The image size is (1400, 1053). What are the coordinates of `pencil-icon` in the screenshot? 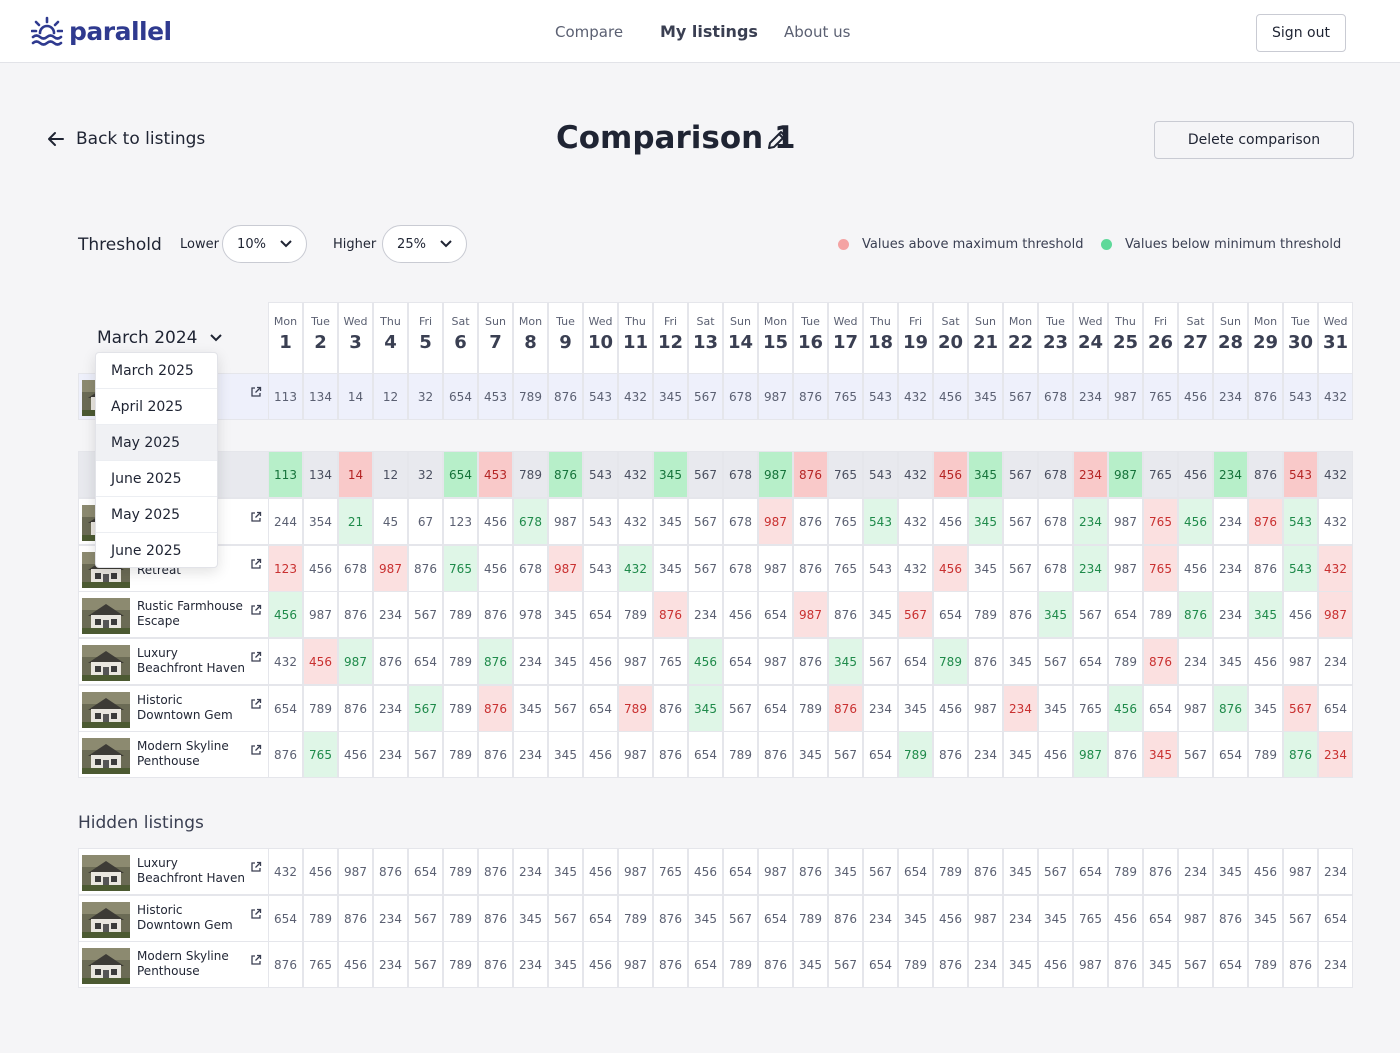 It's located at (777, 142).